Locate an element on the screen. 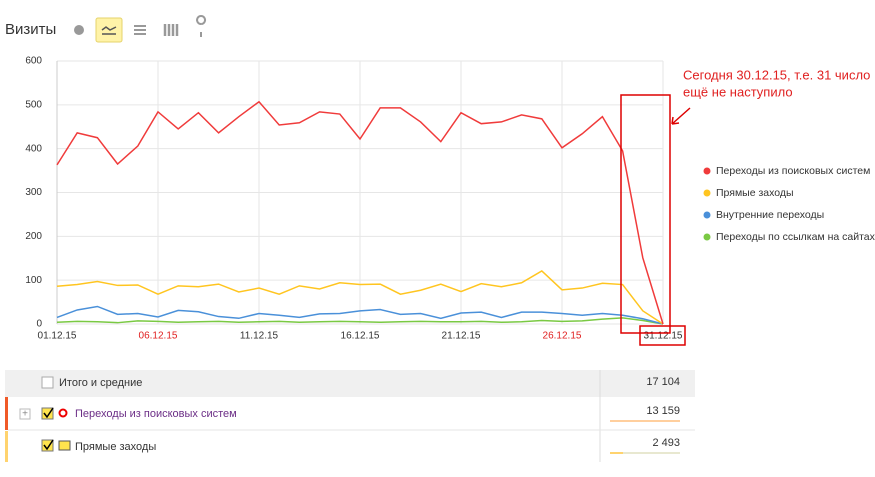  annotation: Сегодня 30.12.15, т.е. 31 число is located at coordinates (776, 74).